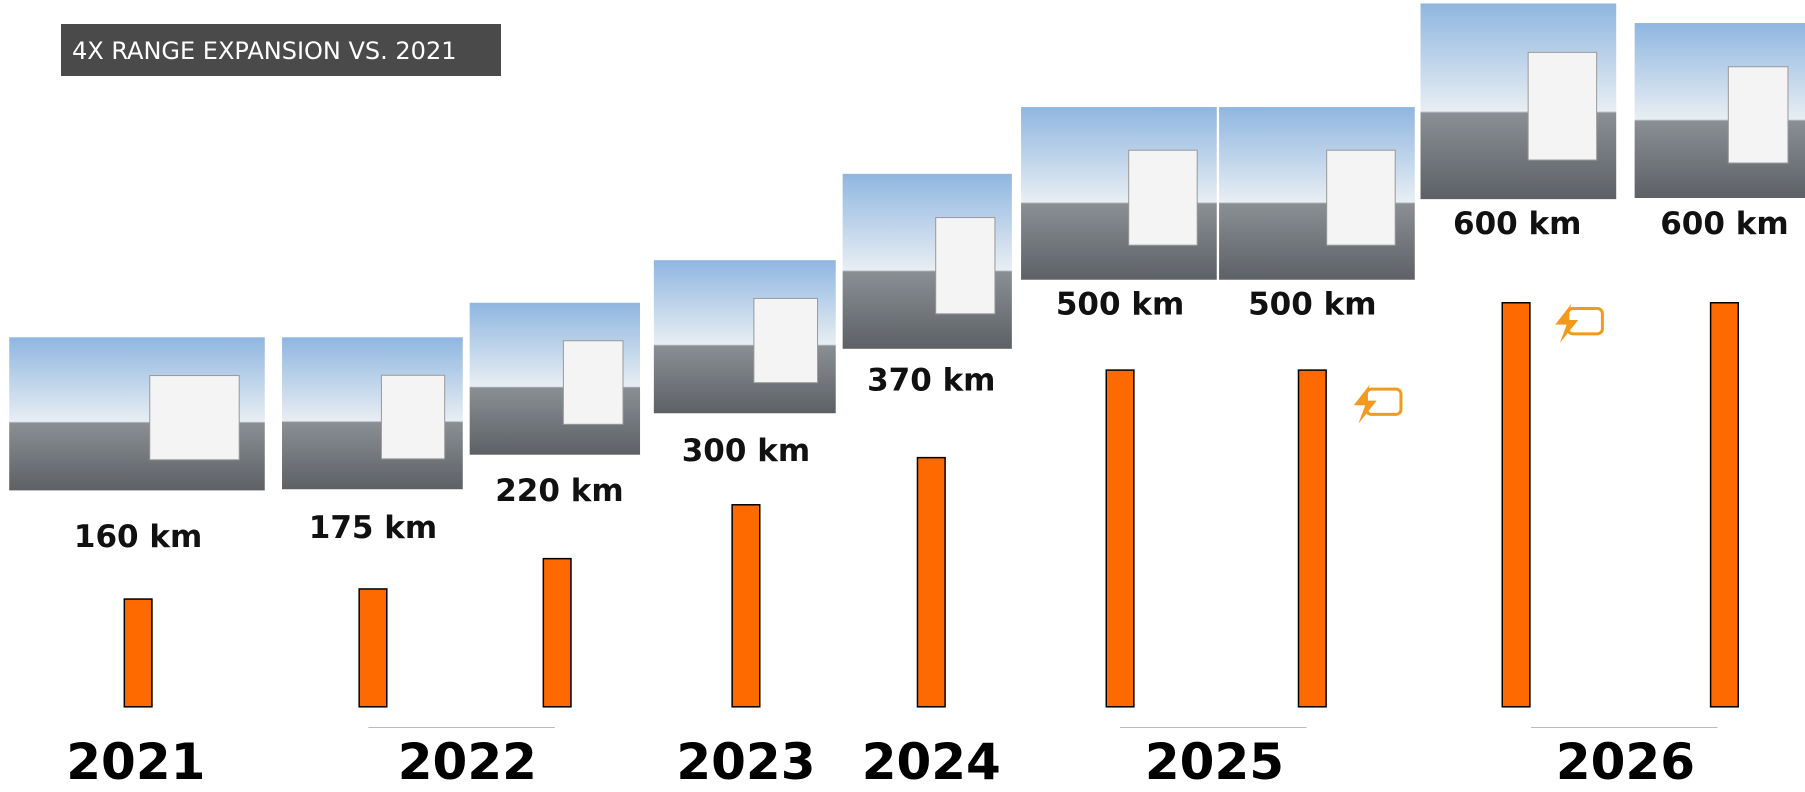 Image resolution: width=1805 pixels, height=792 pixels. What do you see at coordinates (746, 451) in the screenshot?
I see `data-label: 300 km` at bounding box center [746, 451].